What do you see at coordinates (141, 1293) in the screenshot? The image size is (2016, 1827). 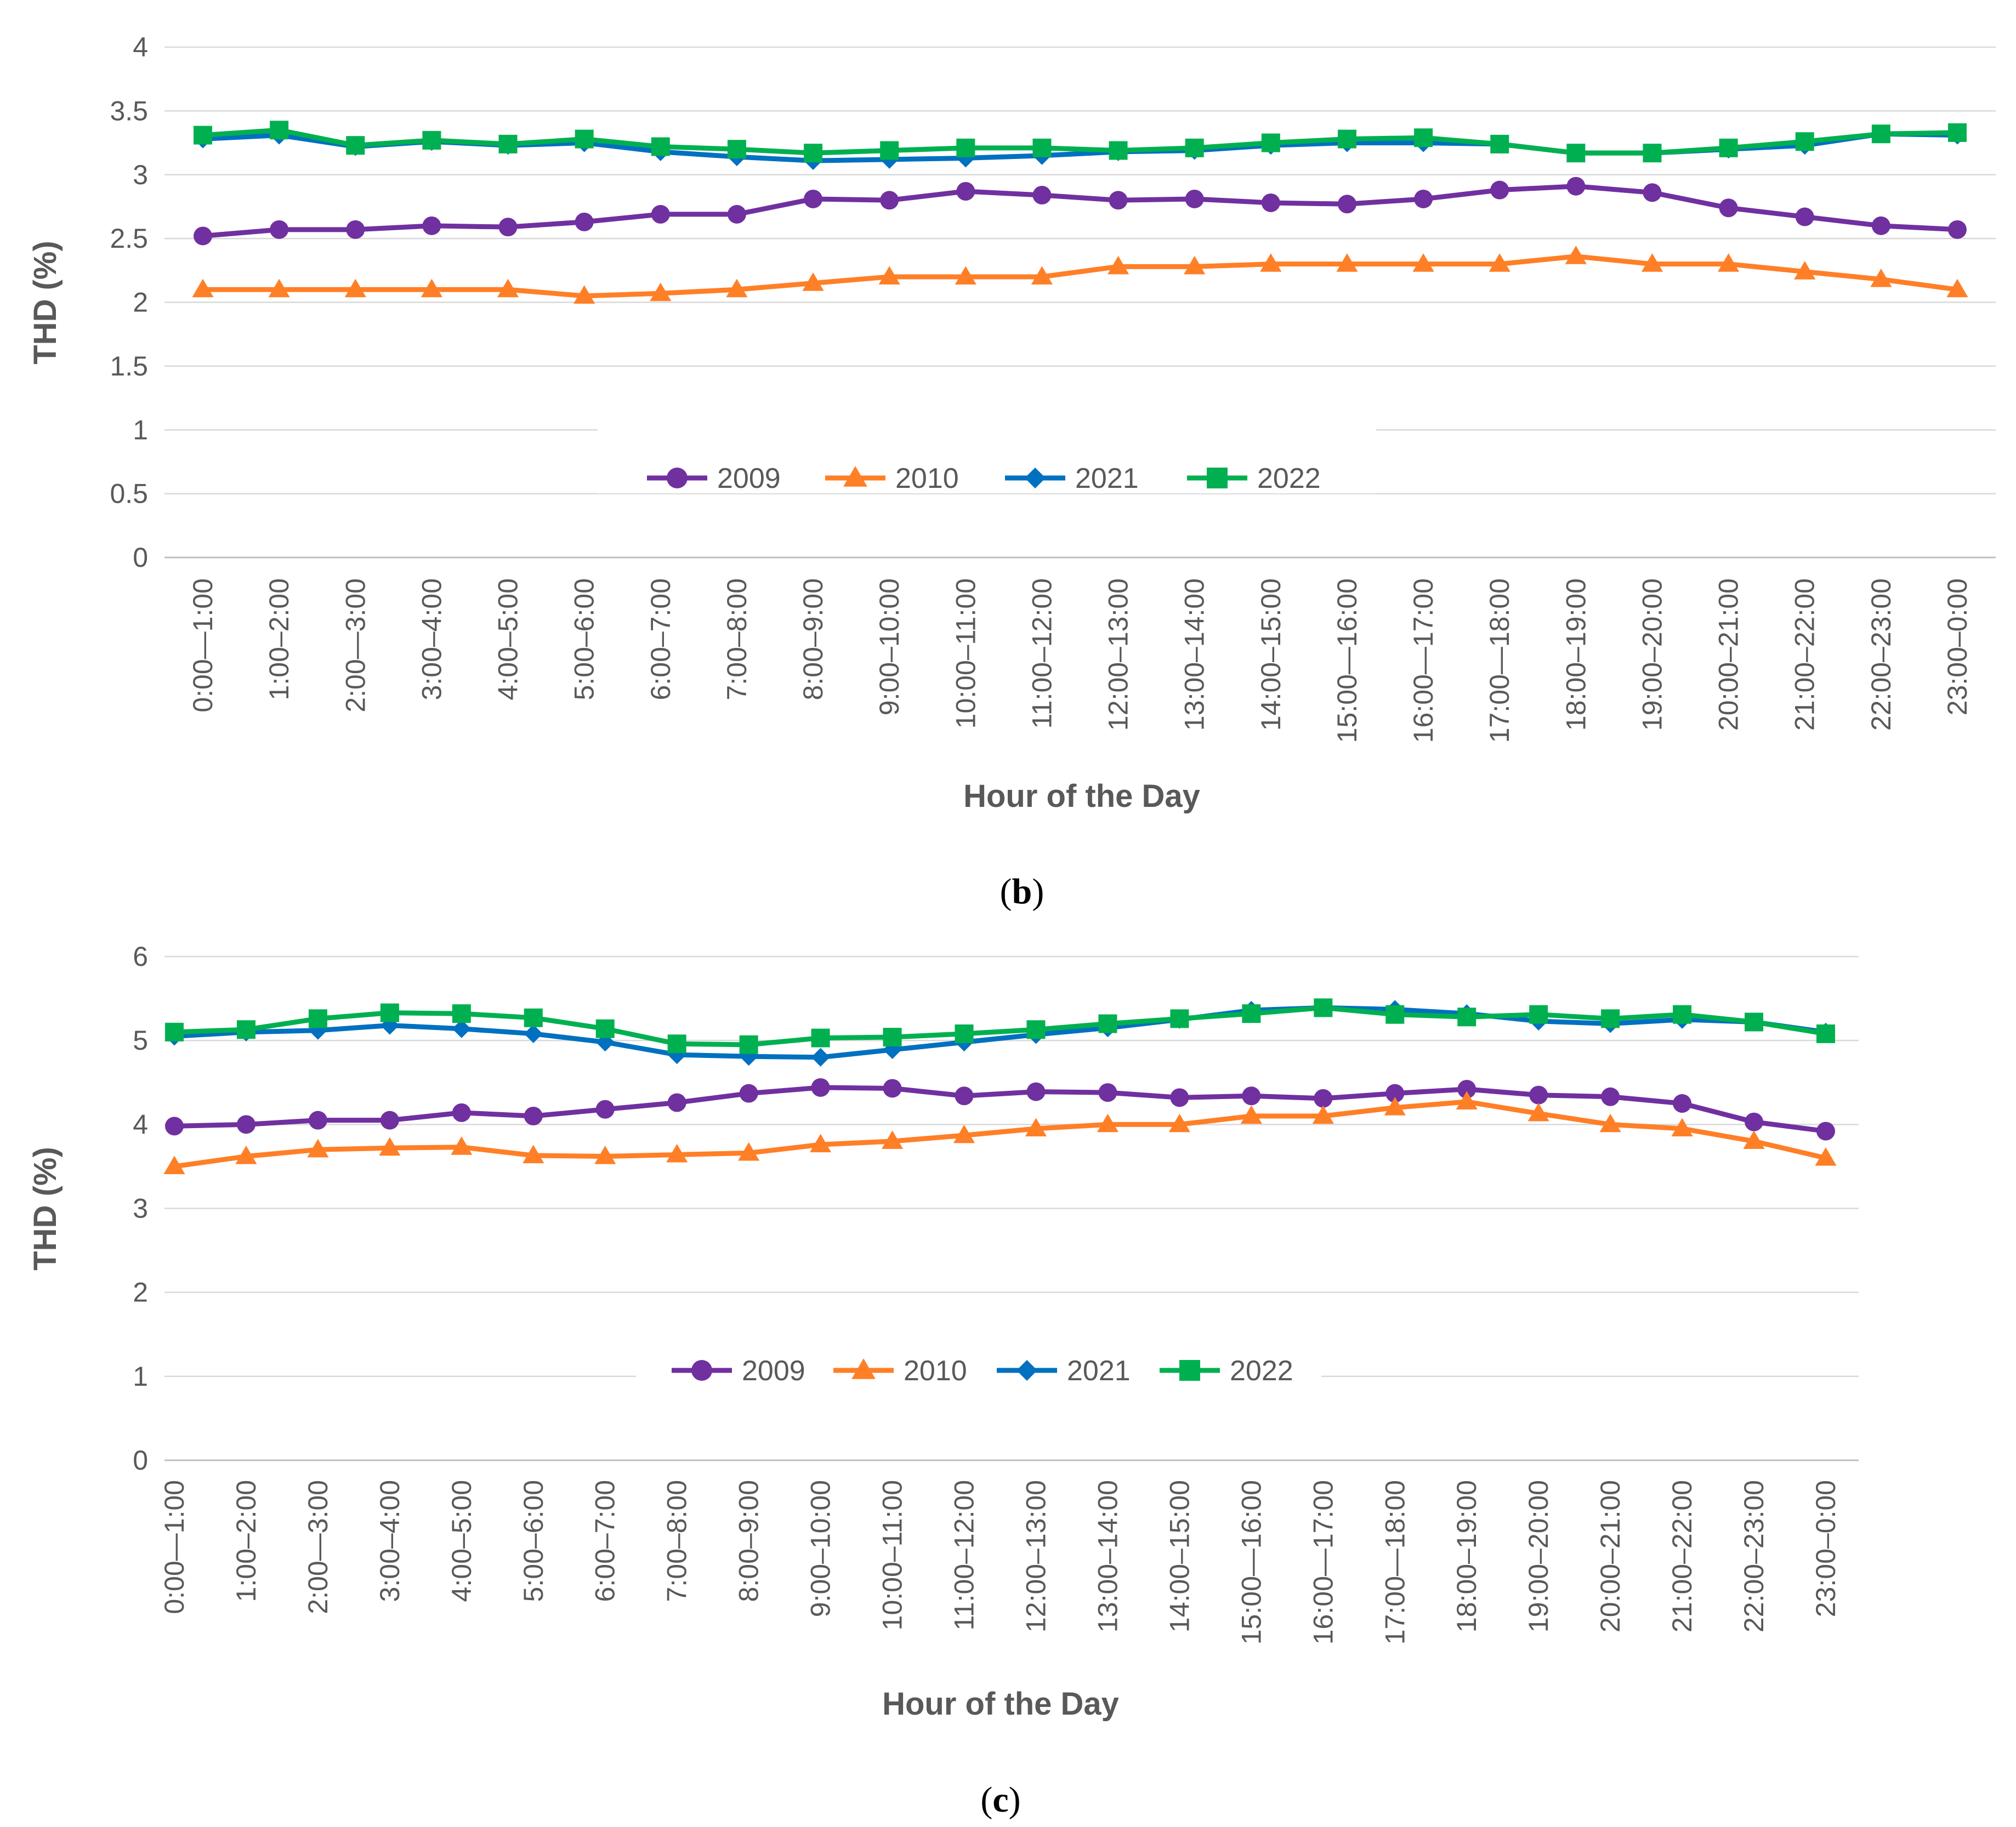 I see `chart-c-y-tick-label: 2` at bounding box center [141, 1293].